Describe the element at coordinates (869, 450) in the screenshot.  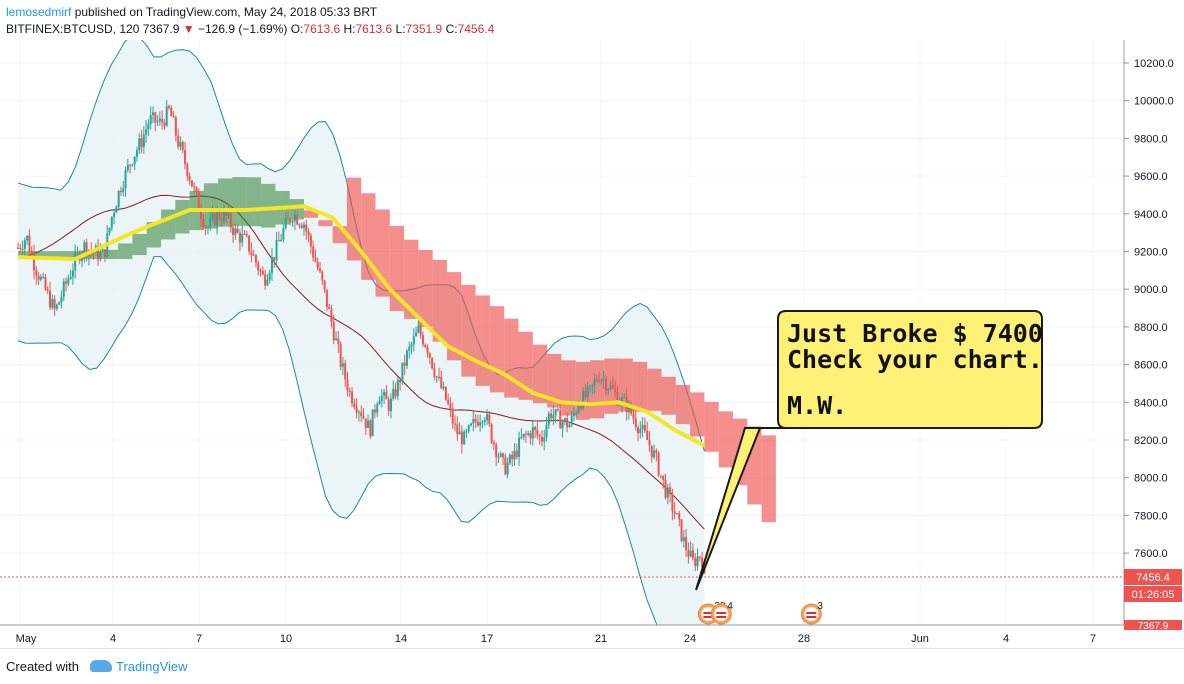
I see `callout: Just Broke $ 7400 Check your chart. M.W.` at that location.